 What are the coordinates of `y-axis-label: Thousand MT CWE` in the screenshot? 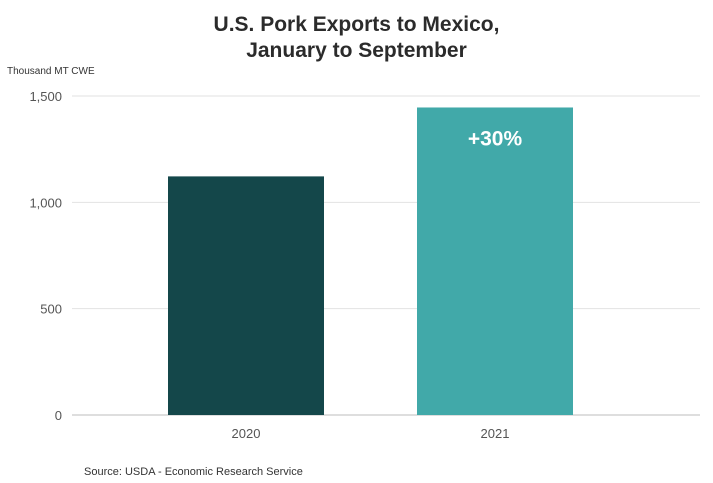 It's located at (51, 71).